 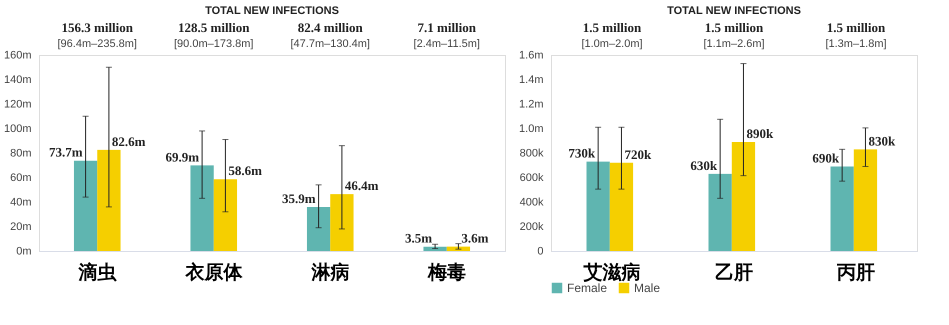 What do you see at coordinates (183, 156) in the screenshot?
I see `data-label: 69.9m` at bounding box center [183, 156].